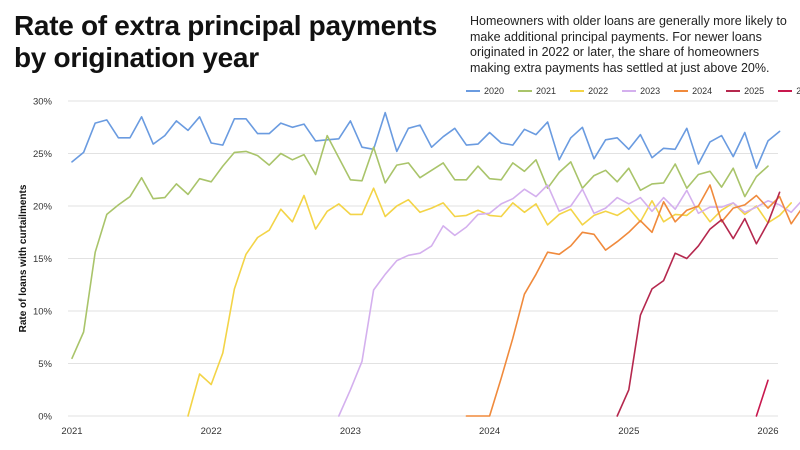  I want to click on x-tick-label: 2024, so click(489, 431).